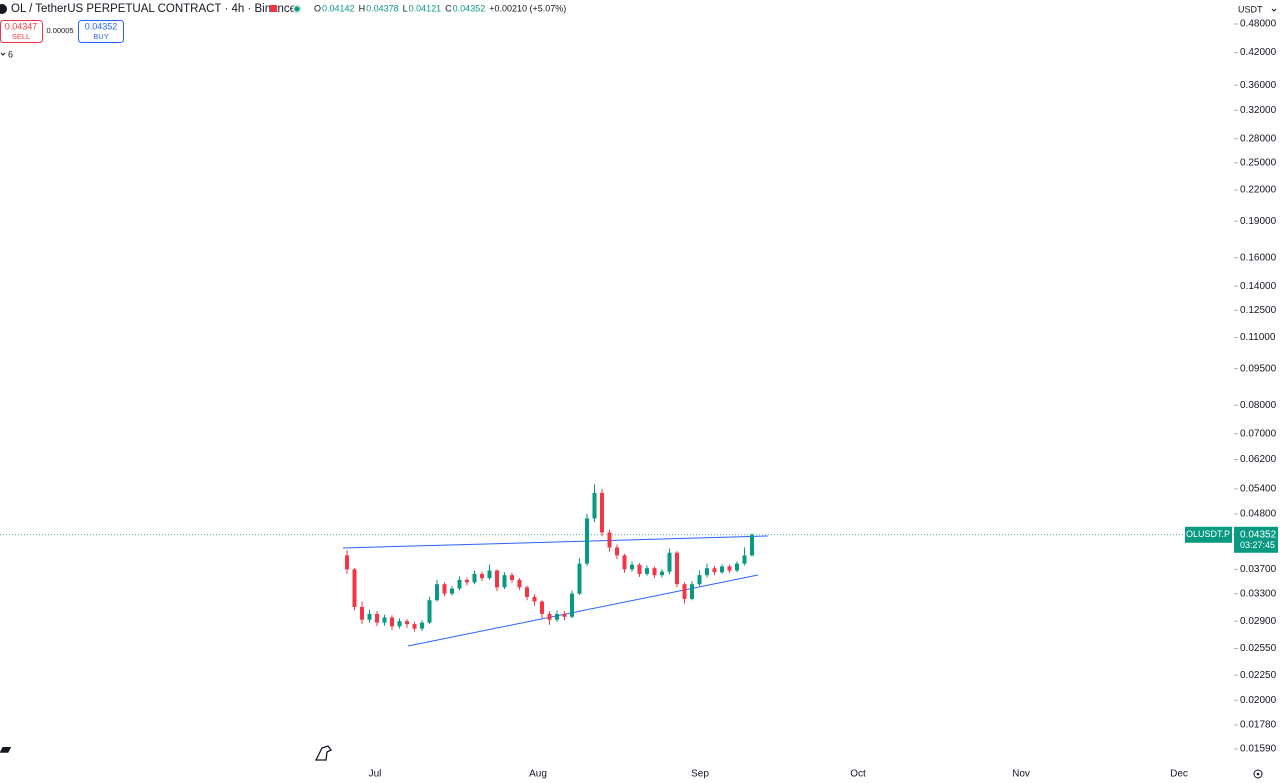 The height and width of the screenshot is (783, 1280). What do you see at coordinates (1274, 10) in the screenshot?
I see `currency-dropdown` at bounding box center [1274, 10].